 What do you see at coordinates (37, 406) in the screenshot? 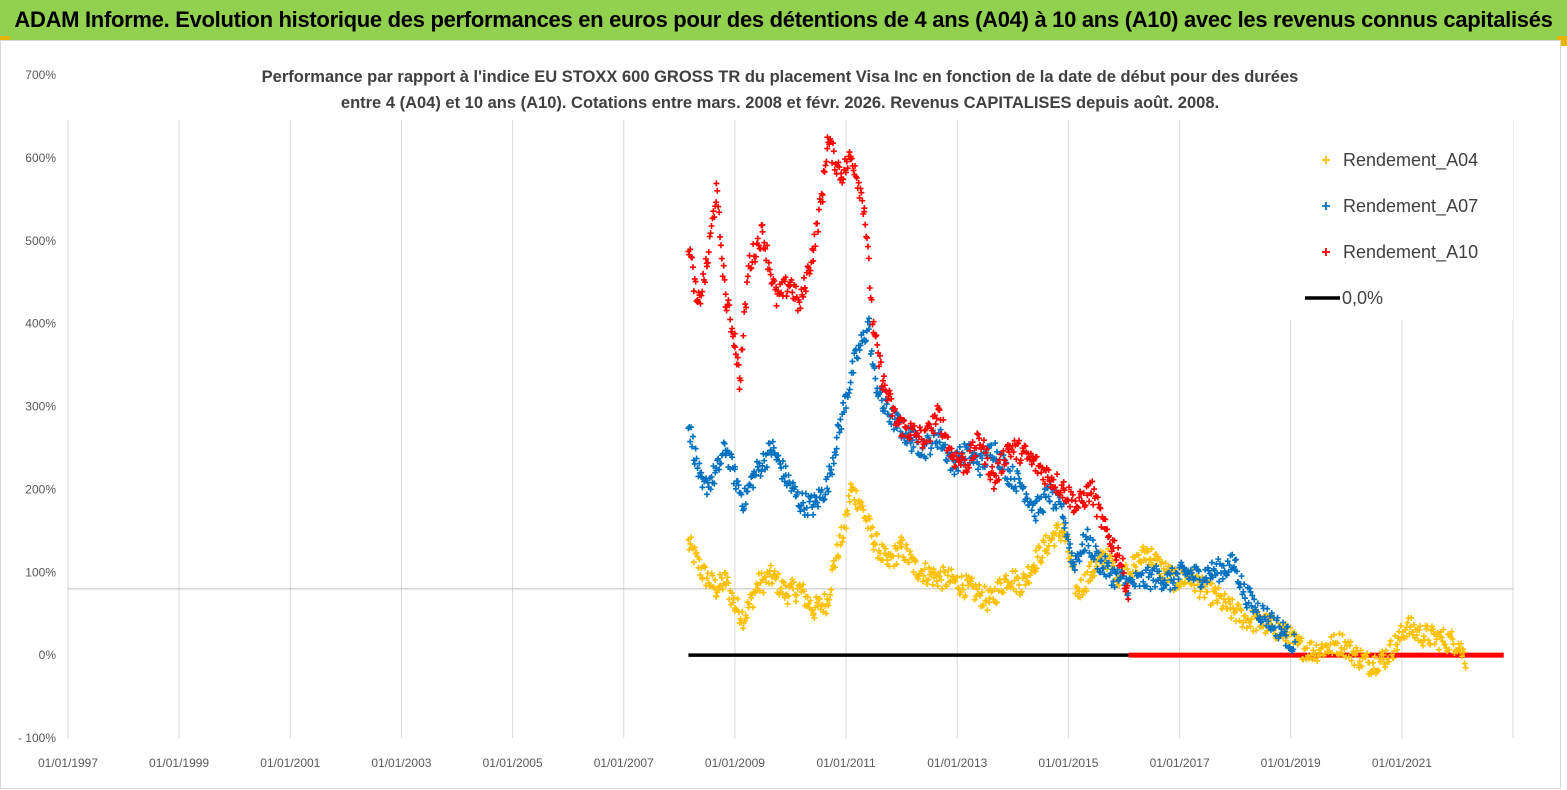
I see `y-axis-ticks: - 100% 0% 100% 200% 300% 400% 500% 600% 700%` at bounding box center [37, 406].